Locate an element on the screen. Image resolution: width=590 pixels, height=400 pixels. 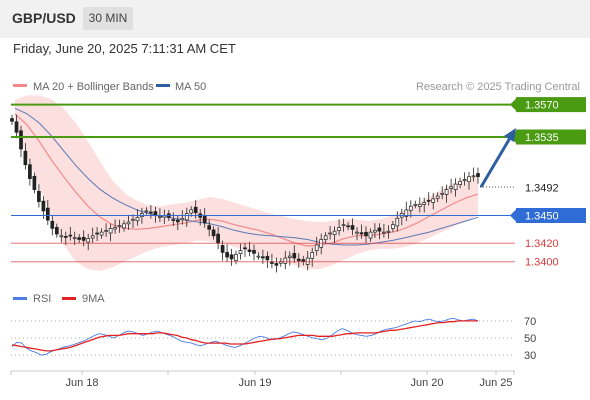
rsi-legend-swatch is located at coordinates (20, 298).